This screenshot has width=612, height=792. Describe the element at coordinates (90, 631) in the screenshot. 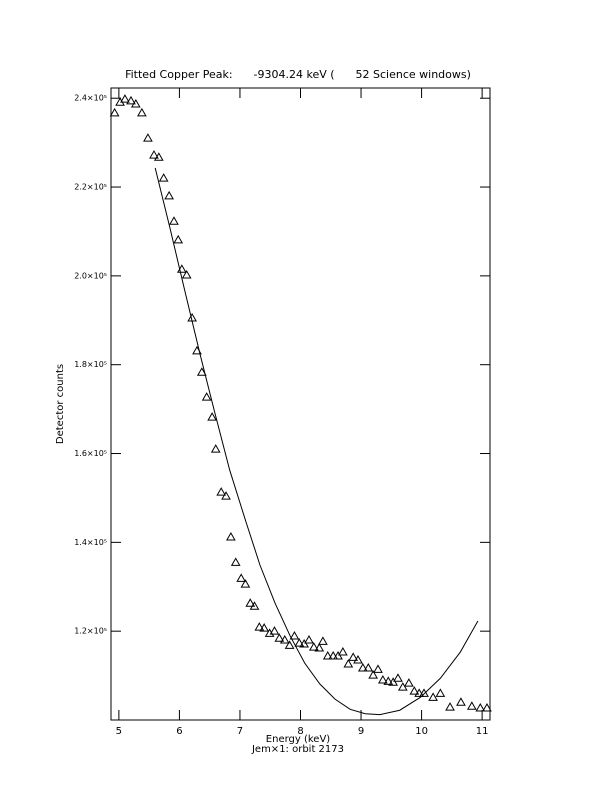

I see `y-tick-label: 1.2×10⁵` at that location.